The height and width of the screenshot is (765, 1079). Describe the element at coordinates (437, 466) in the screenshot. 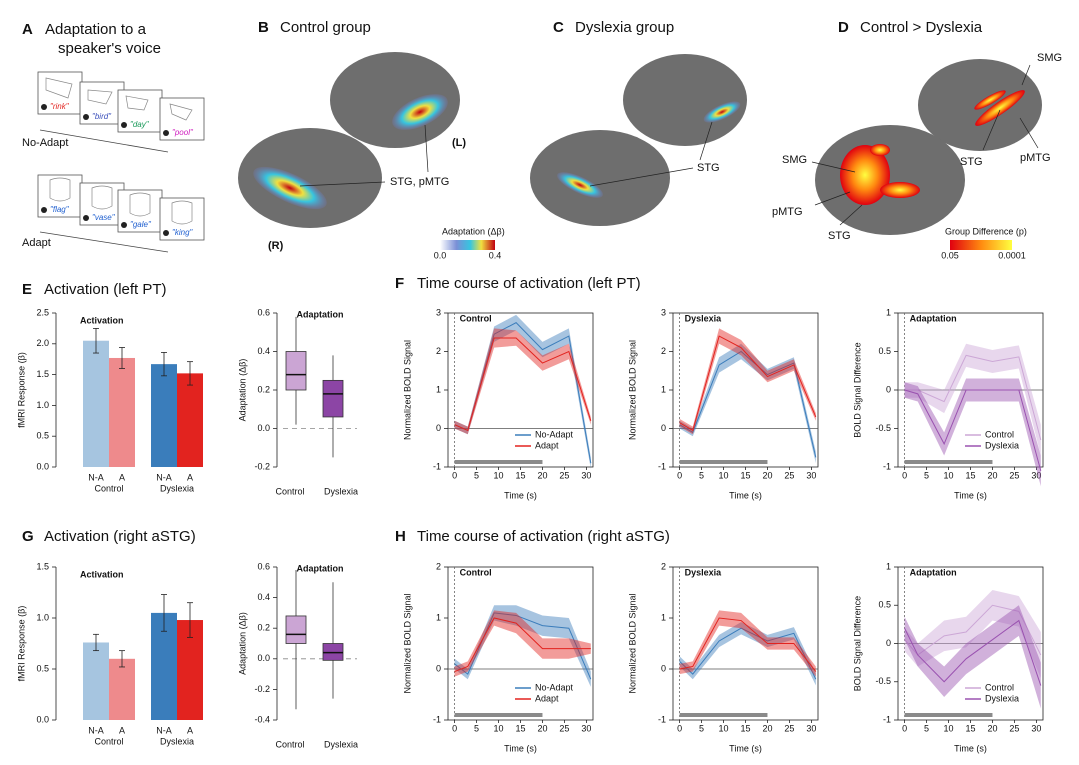

I see `y-tick-label: -1` at that location.